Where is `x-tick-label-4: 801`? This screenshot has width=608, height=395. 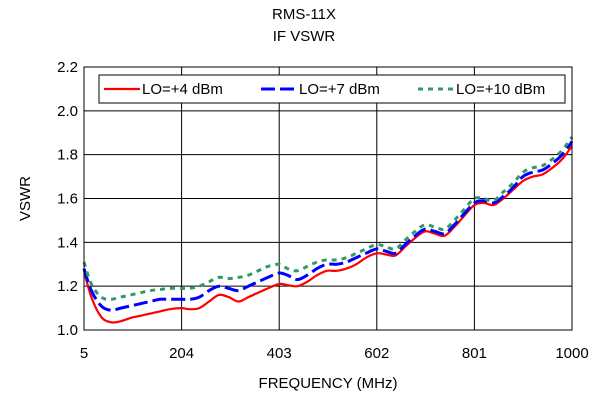
x-tick-label-4: 801 is located at coordinates (474, 353).